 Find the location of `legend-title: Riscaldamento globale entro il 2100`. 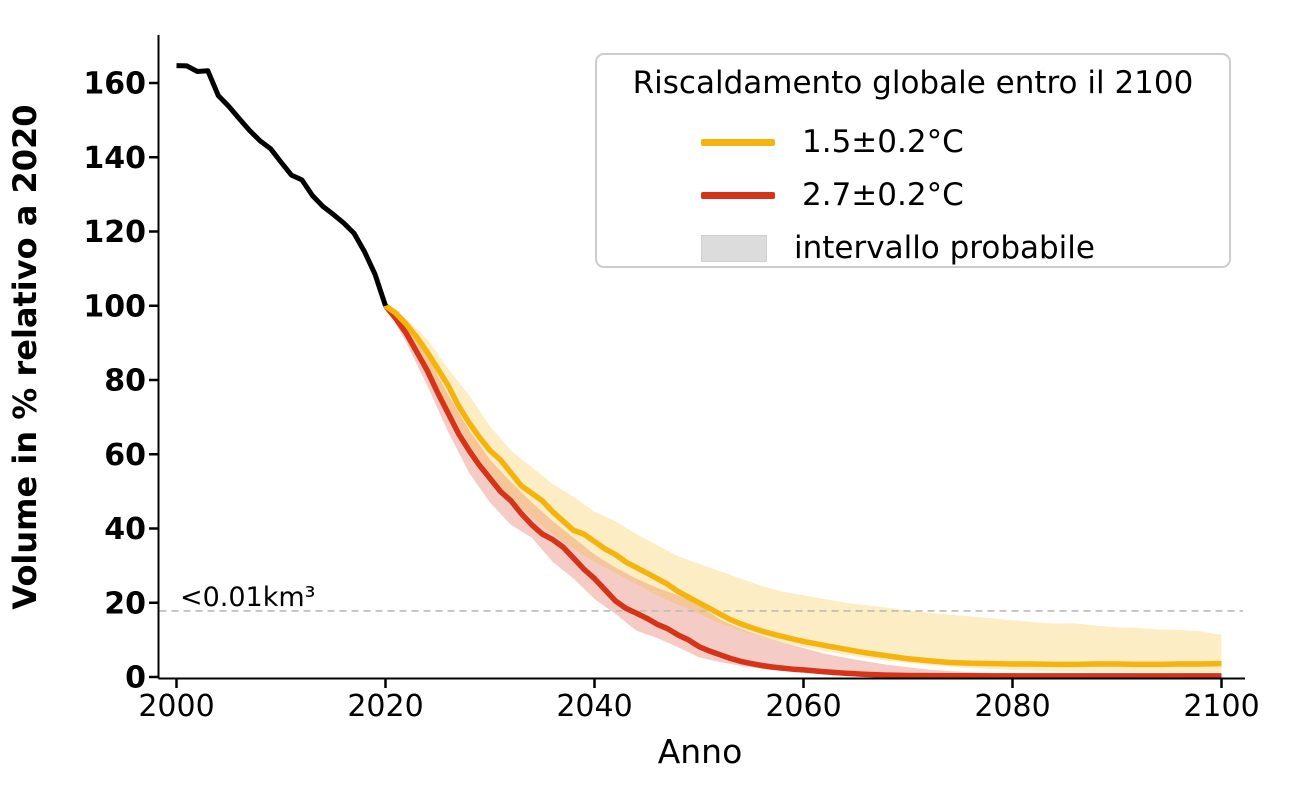

legend-title: Riscaldamento globale entro il 2100 is located at coordinates (913, 83).